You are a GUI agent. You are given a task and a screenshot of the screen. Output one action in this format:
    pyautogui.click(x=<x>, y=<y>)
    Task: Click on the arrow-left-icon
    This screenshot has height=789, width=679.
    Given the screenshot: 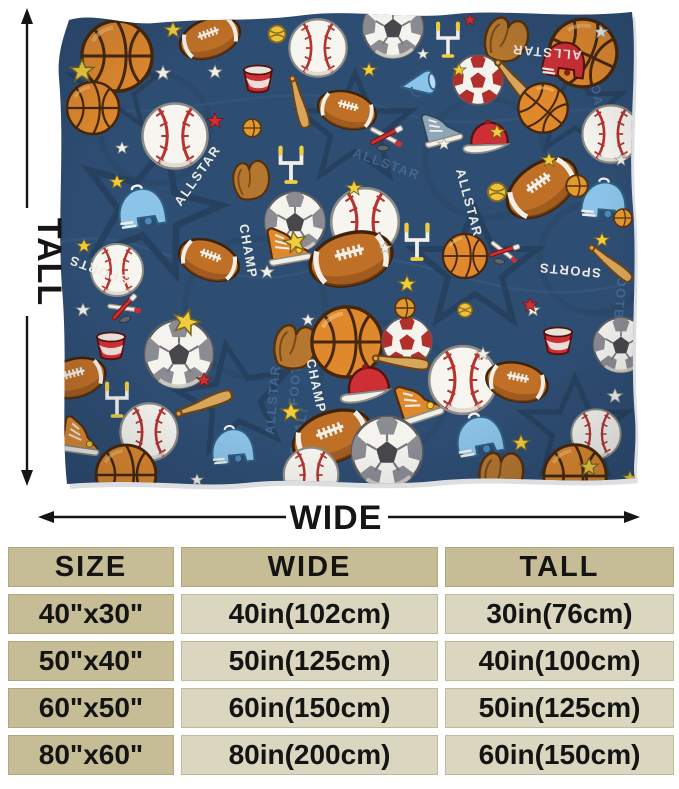 What is the action you would take?
    pyautogui.click(x=46, y=517)
    